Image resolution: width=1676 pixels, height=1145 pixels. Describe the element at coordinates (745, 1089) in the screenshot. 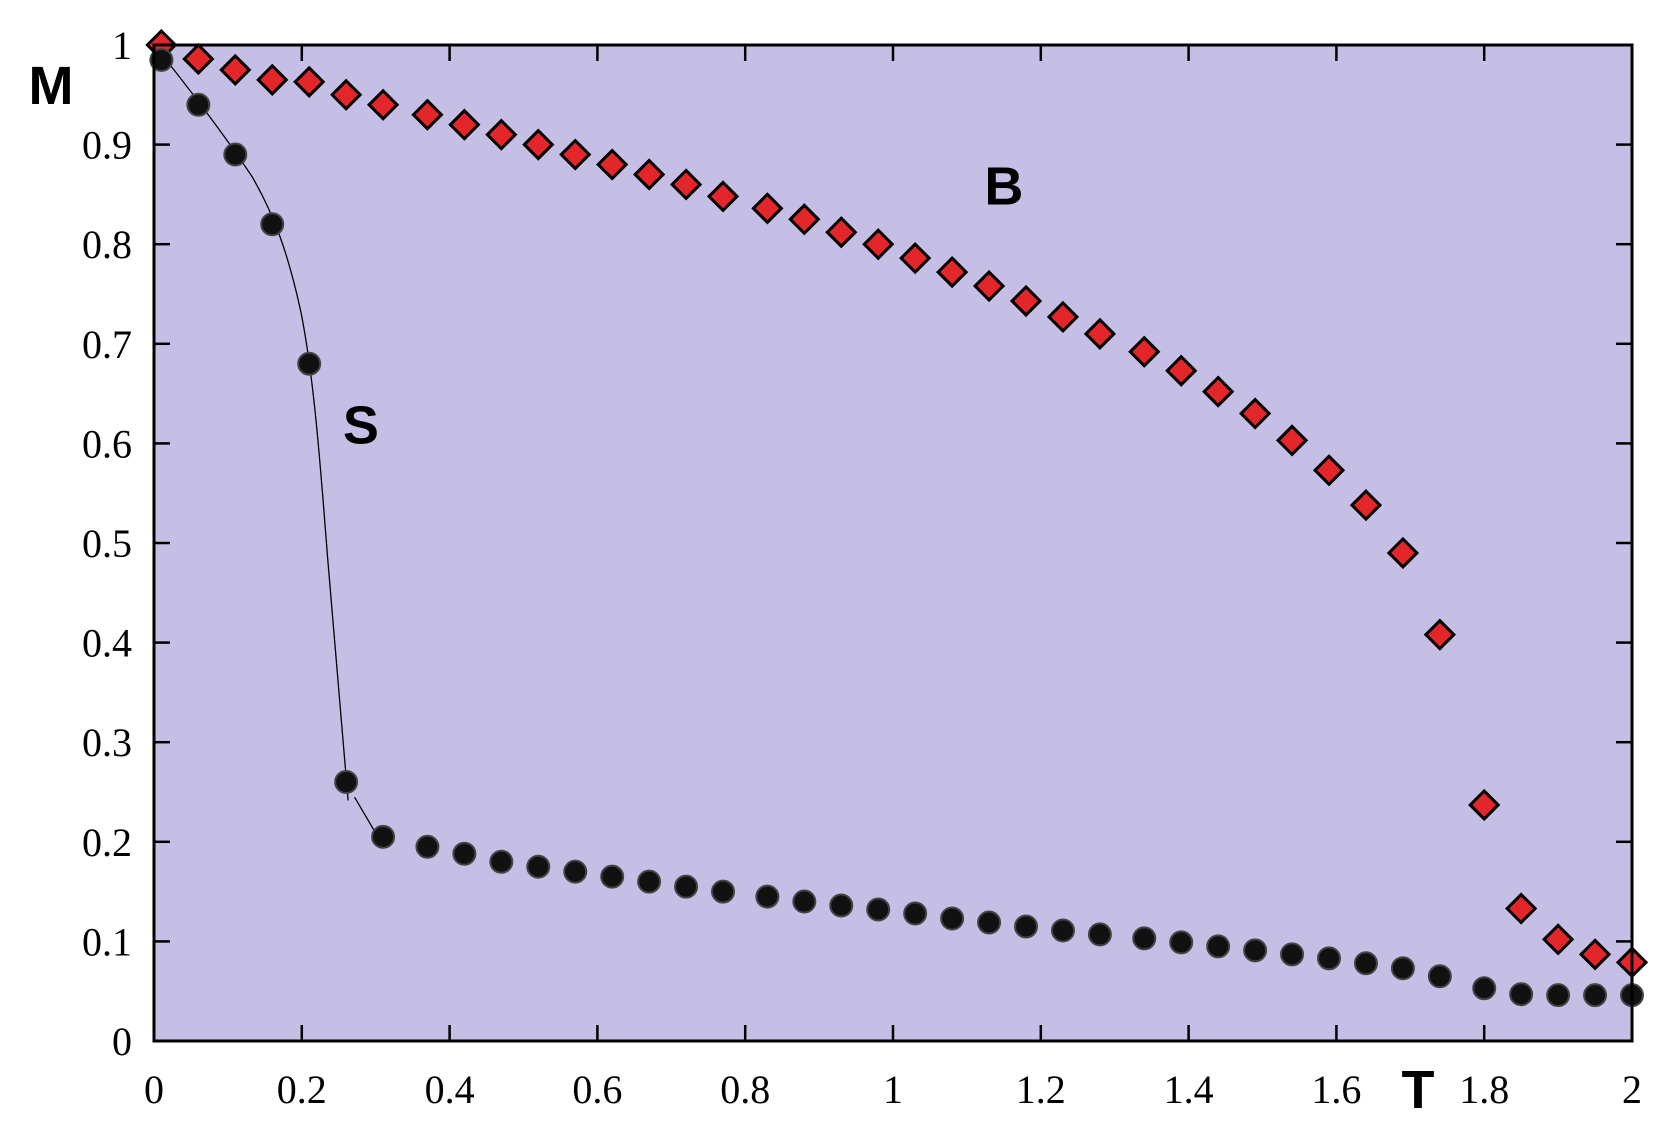

I see `x-tick-label: 0.8` at that location.